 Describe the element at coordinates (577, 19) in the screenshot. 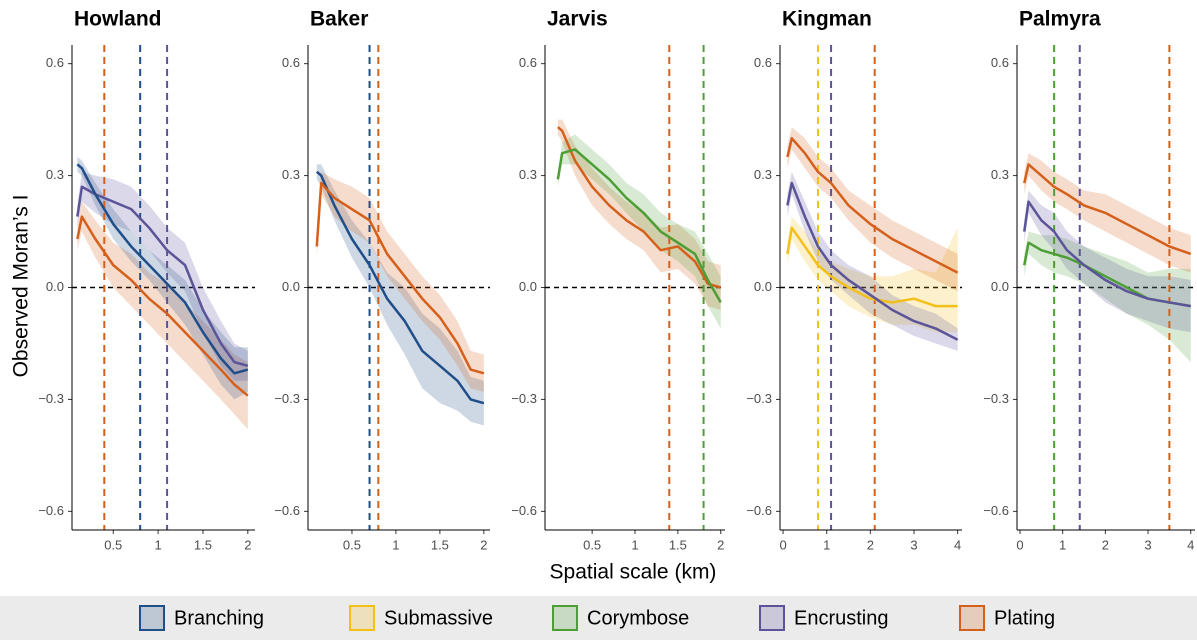

I see `panel-title: Jarvis` at that location.